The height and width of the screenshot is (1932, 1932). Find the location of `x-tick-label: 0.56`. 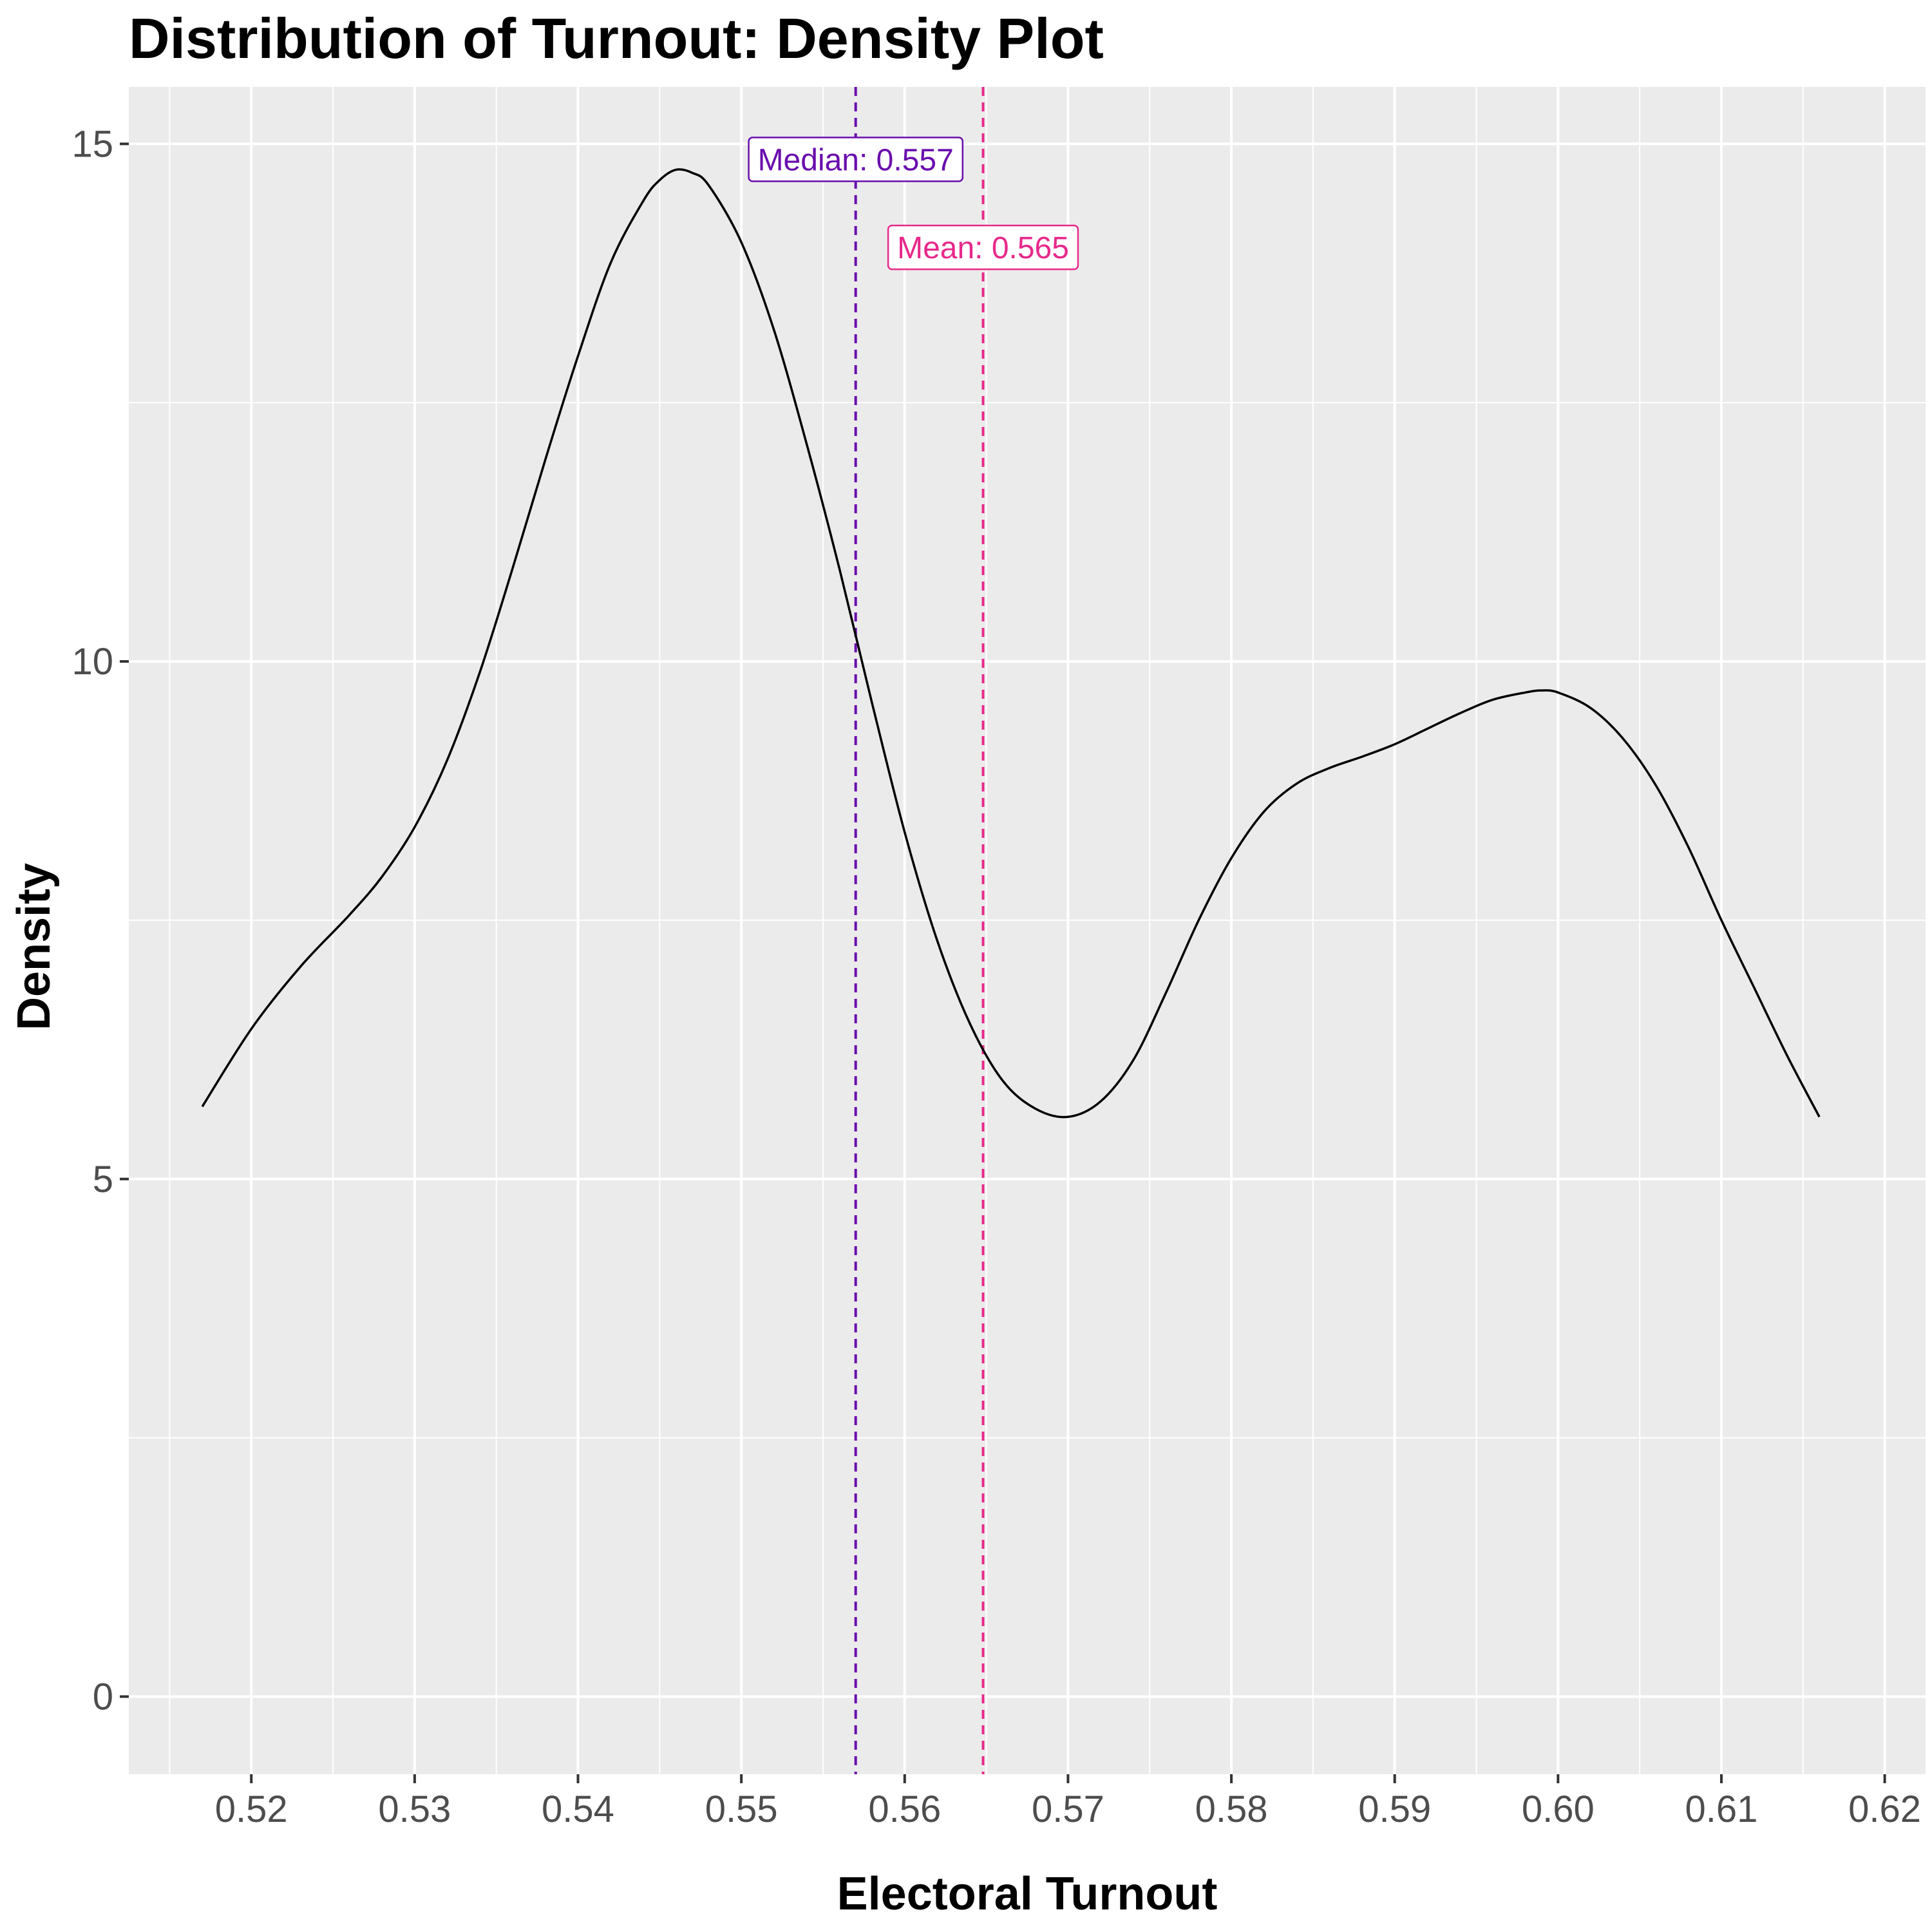

x-tick-label: 0.56 is located at coordinates (905, 1809).